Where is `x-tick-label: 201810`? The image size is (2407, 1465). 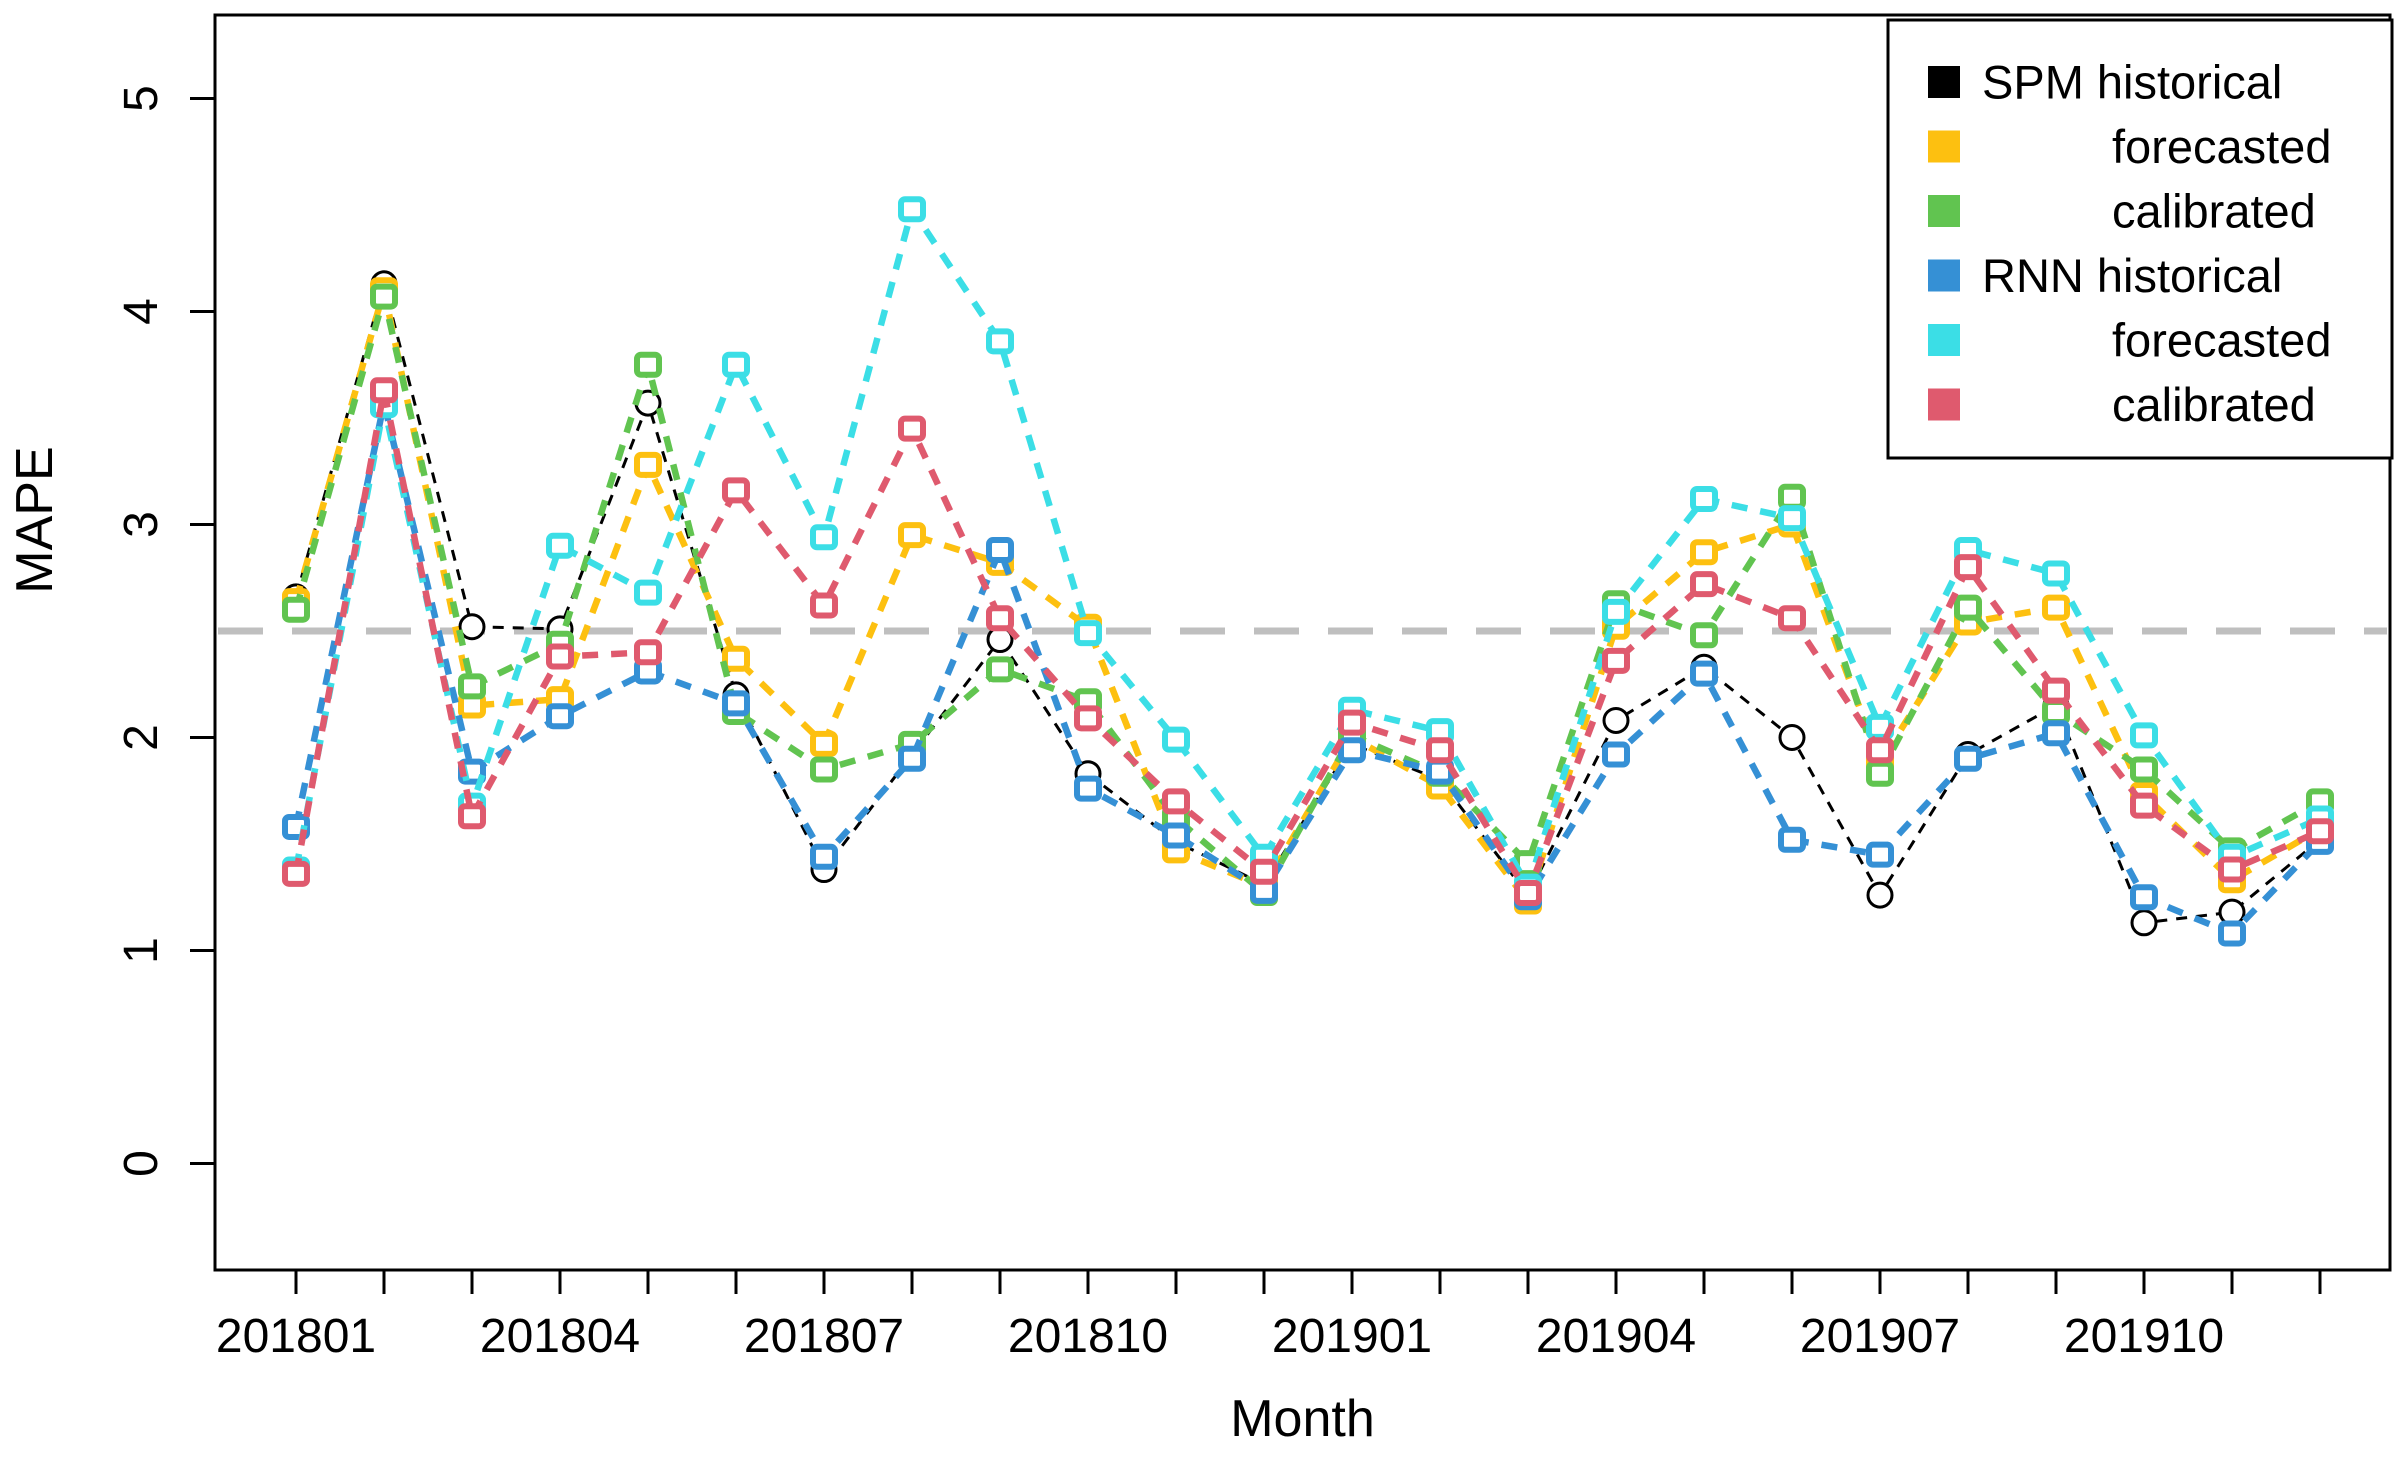 x-tick-label: 201810 is located at coordinates (1088, 1336).